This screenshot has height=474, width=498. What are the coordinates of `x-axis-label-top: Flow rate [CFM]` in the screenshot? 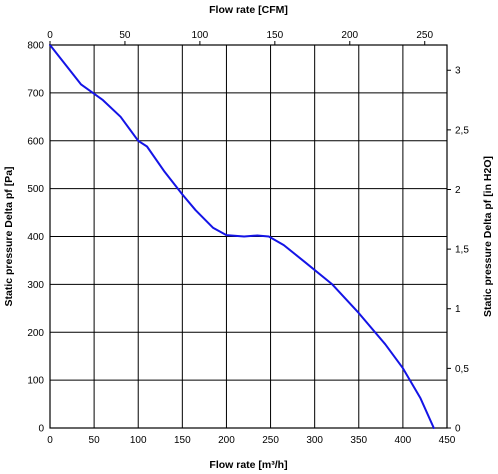 It's located at (248, 10).